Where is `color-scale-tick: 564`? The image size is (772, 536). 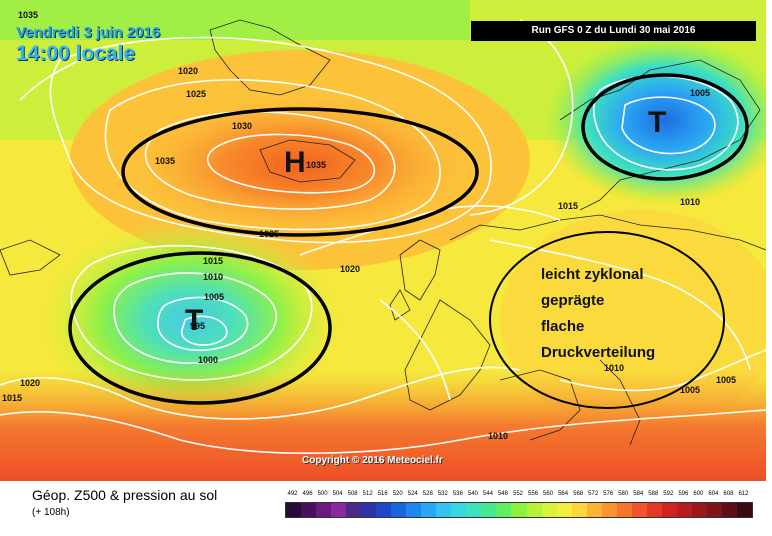
color-scale-tick: 564 is located at coordinates (563, 494).